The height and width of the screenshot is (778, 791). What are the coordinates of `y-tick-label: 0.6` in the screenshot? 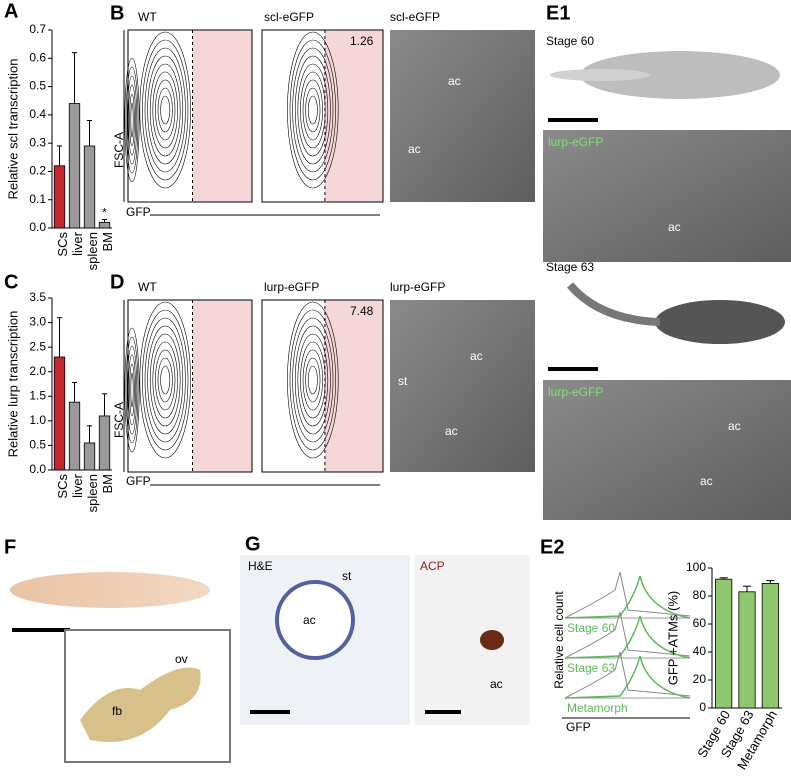 It's located at (37, 57).